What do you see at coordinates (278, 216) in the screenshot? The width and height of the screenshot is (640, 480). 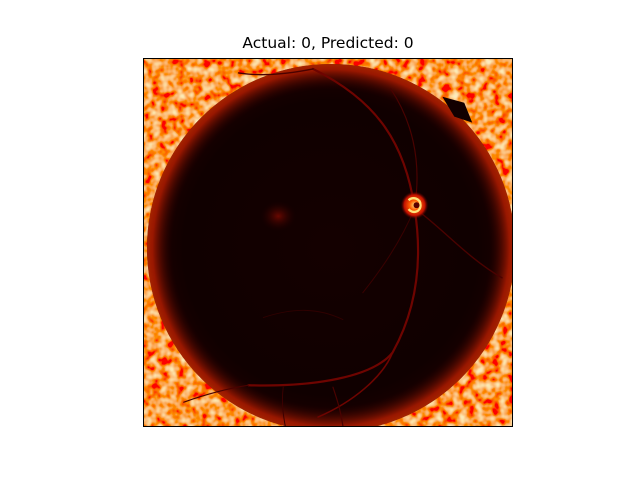 I see `macula-spot` at bounding box center [278, 216].